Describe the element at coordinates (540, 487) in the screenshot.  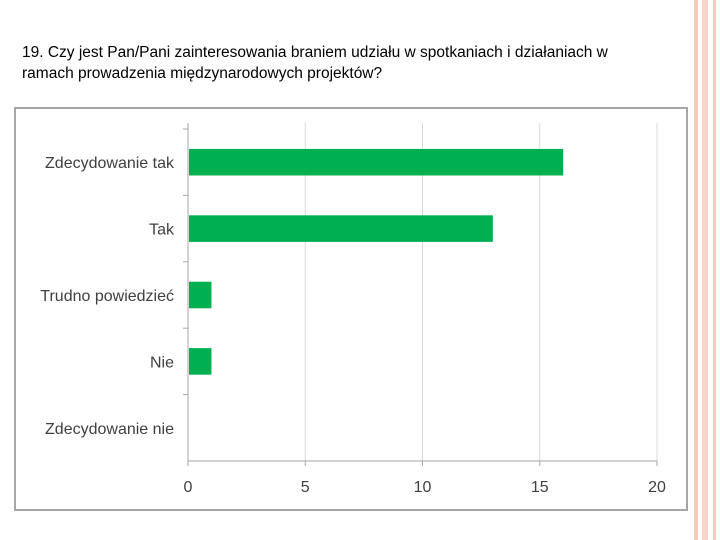
I see `x-tick-label-15: 15` at that location.